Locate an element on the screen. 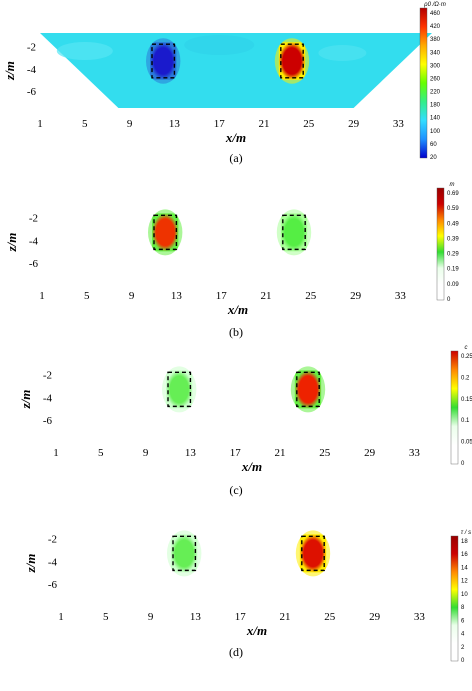 This screenshot has height=691, width=472. colorbar-tick-label: 0.05 is located at coordinates (466, 443).